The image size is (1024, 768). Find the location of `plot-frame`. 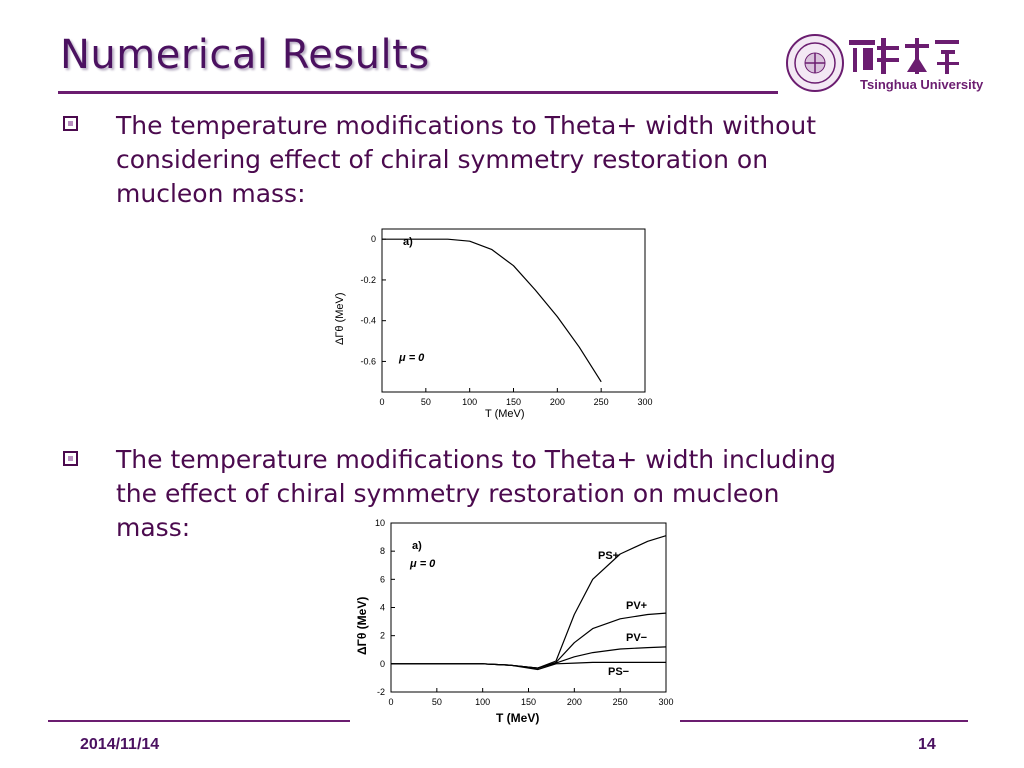

plot-frame is located at coordinates (513, 310).